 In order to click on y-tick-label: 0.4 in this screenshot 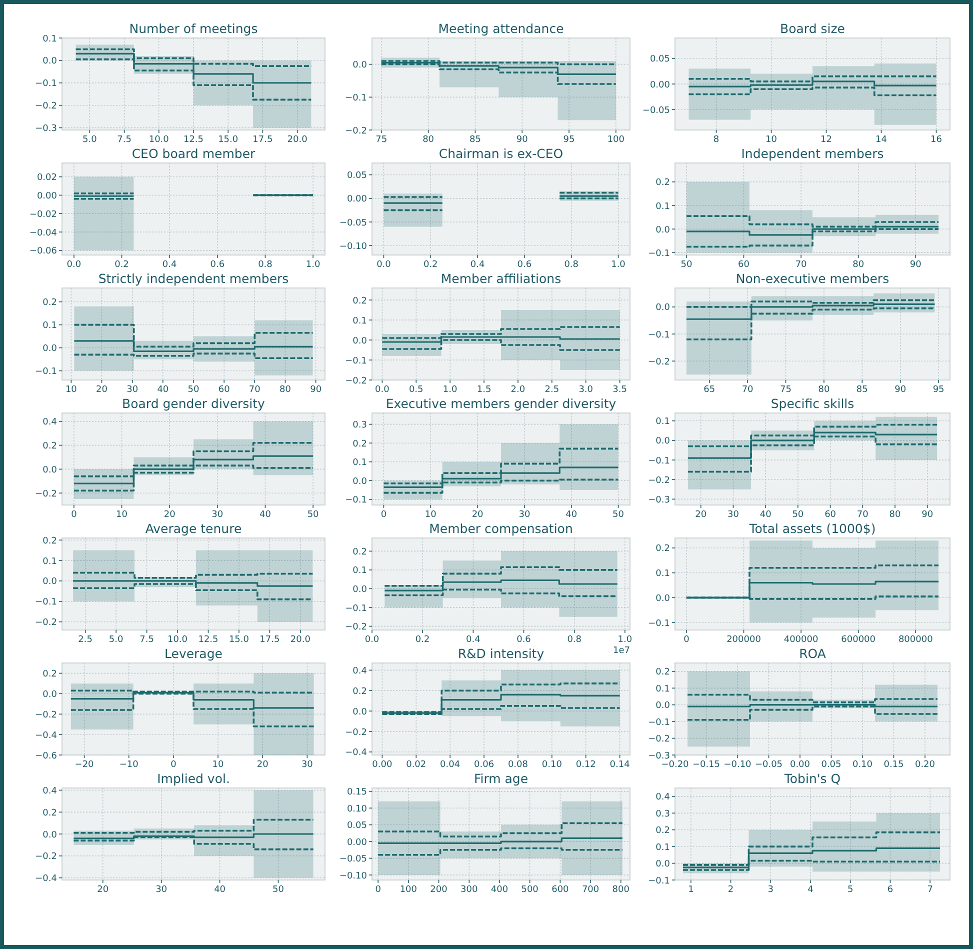, I will do `click(663, 797)`.